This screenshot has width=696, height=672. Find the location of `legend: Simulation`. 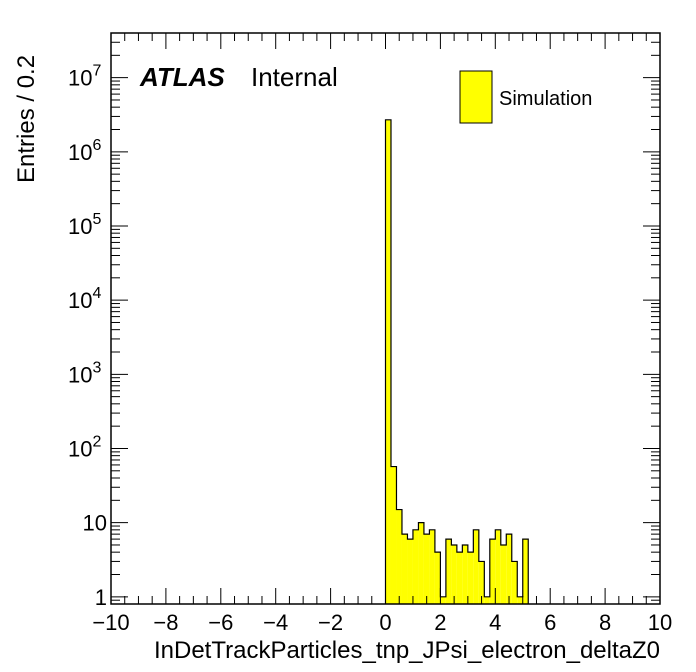

legend: Simulation is located at coordinates (525, 97).